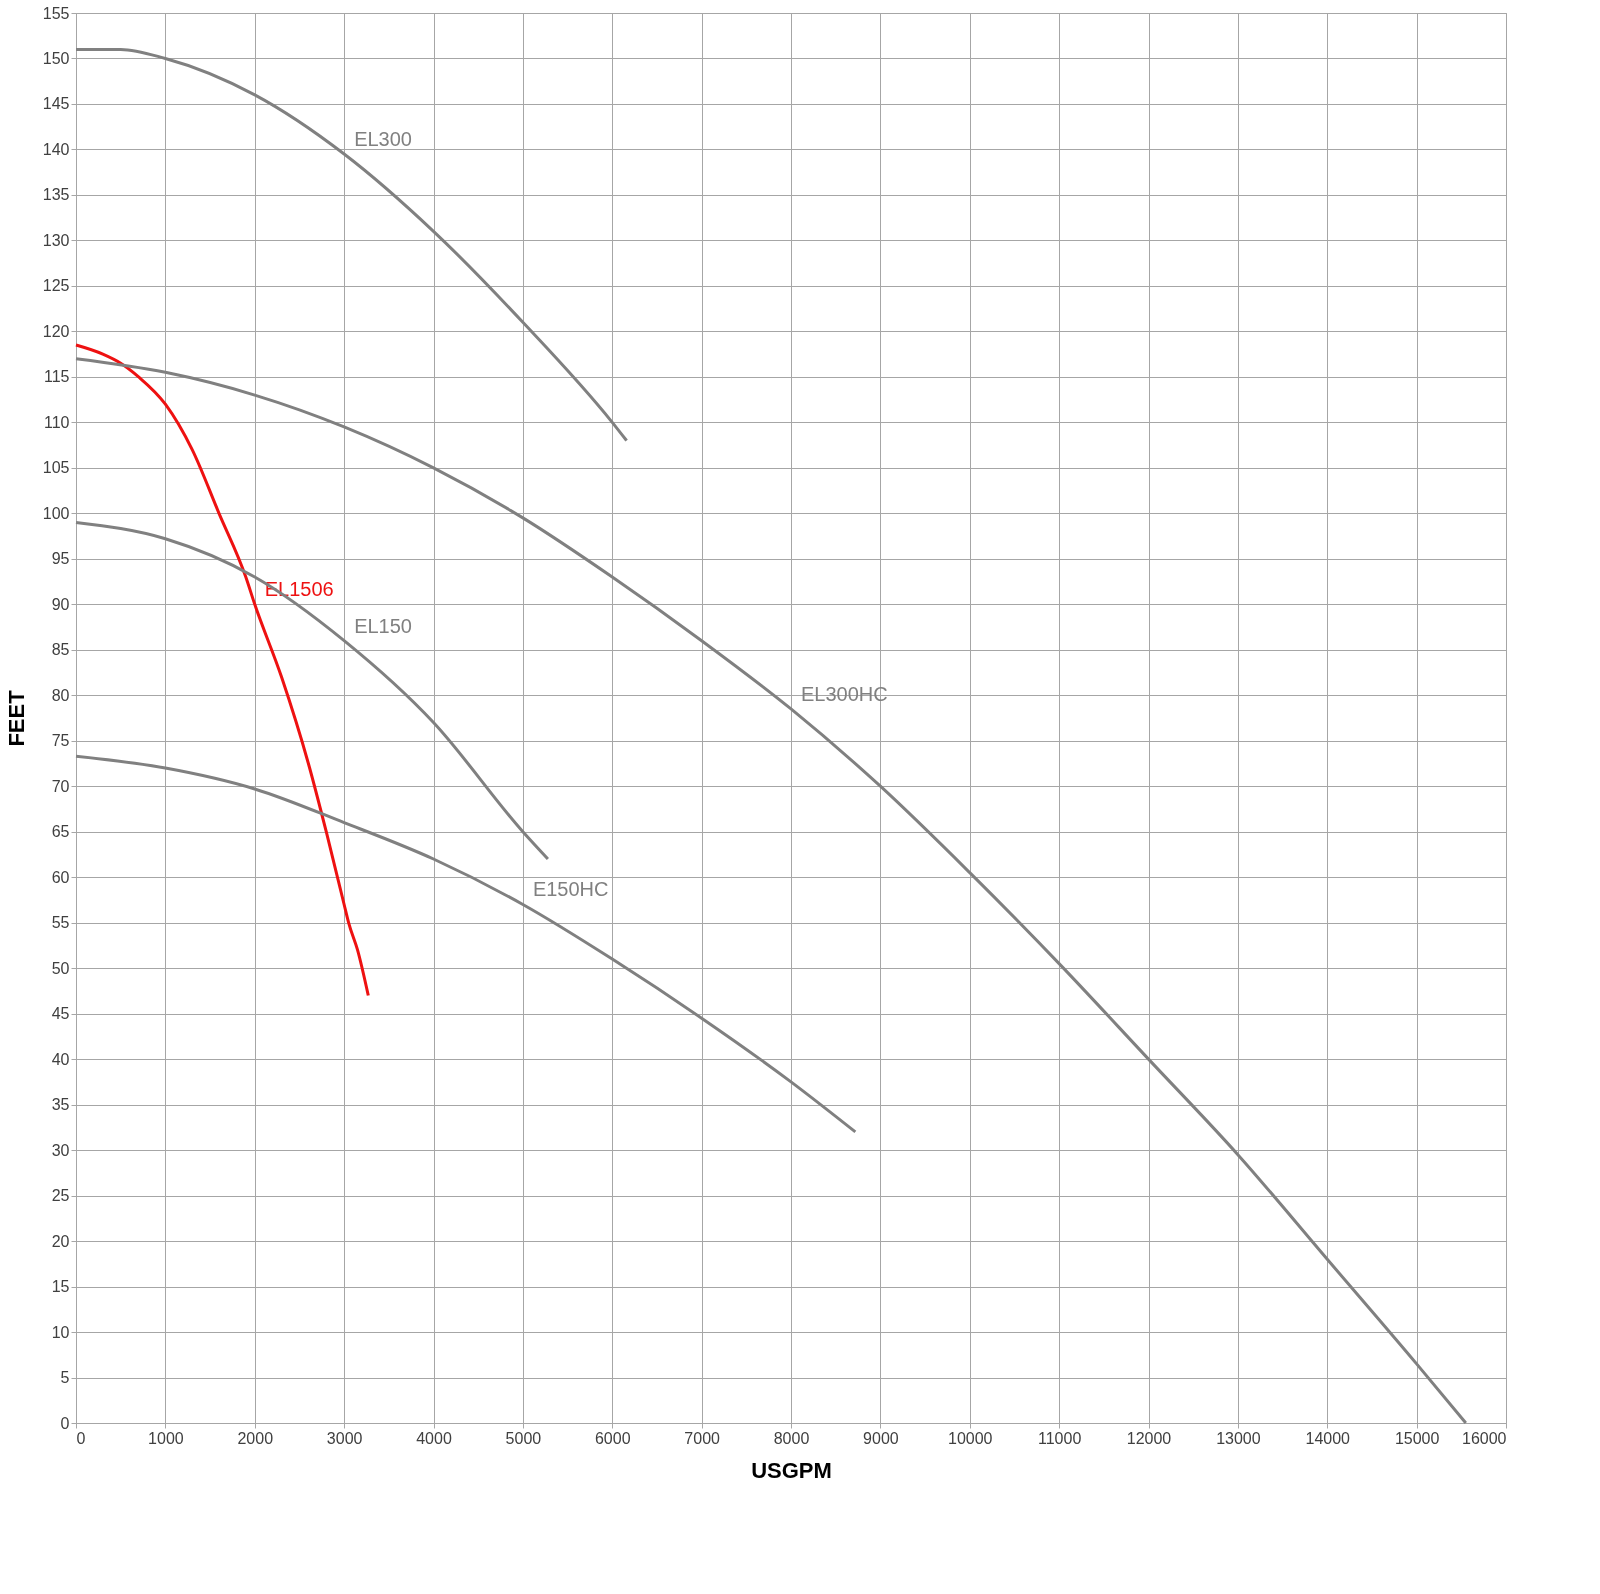 The height and width of the screenshot is (1594, 1600). What do you see at coordinates (56, 149) in the screenshot?
I see `y-tick-label: 140` at bounding box center [56, 149].